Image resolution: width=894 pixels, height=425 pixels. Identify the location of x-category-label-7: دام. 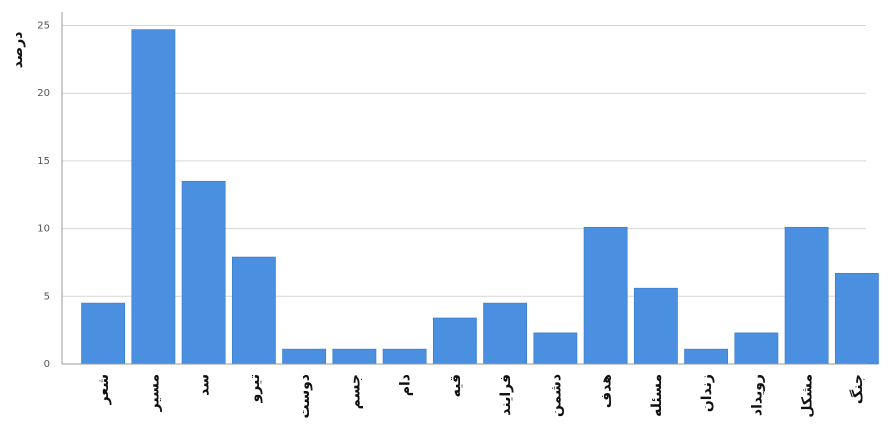
(406, 385).